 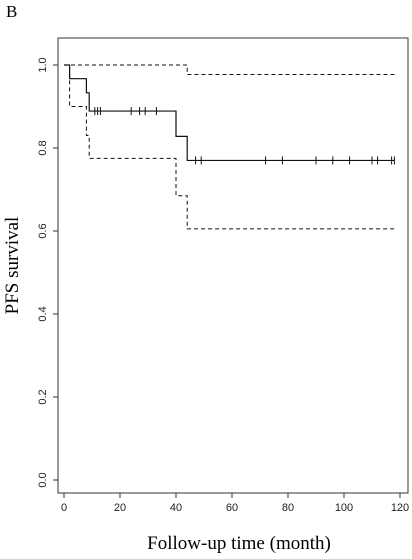 What do you see at coordinates (43, 230) in the screenshot?
I see `y-tick-label: 0.6` at bounding box center [43, 230].